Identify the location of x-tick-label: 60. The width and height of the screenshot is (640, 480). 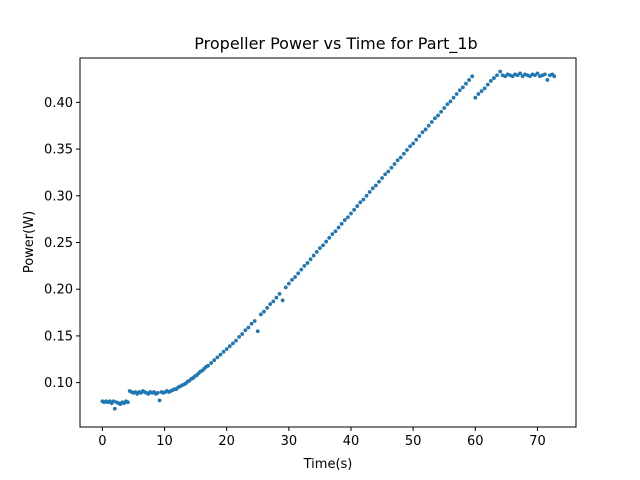
(475, 441).